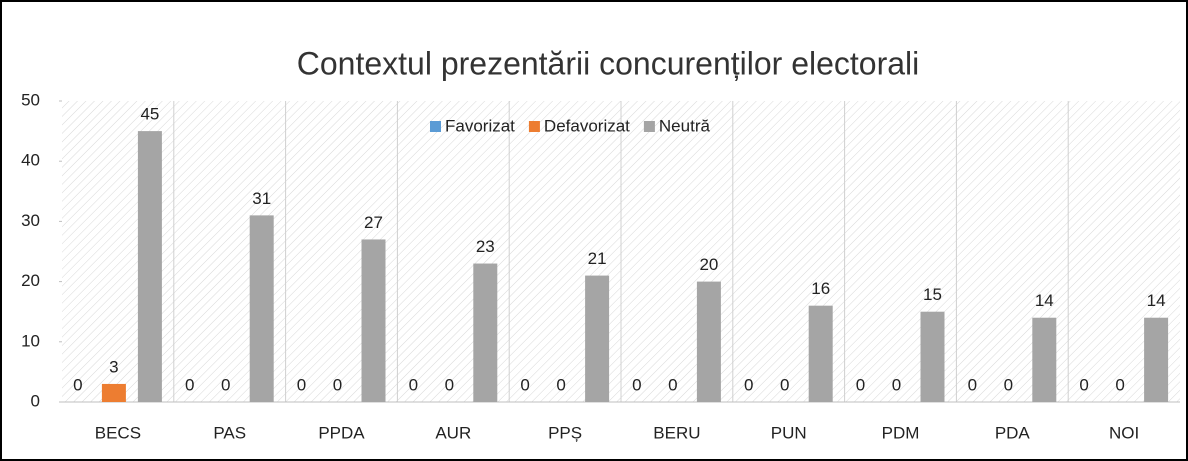  What do you see at coordinates (1124, 432) in the screenshot?
I see `x-tick-label: NOI` at bounding box center [1124, 432].